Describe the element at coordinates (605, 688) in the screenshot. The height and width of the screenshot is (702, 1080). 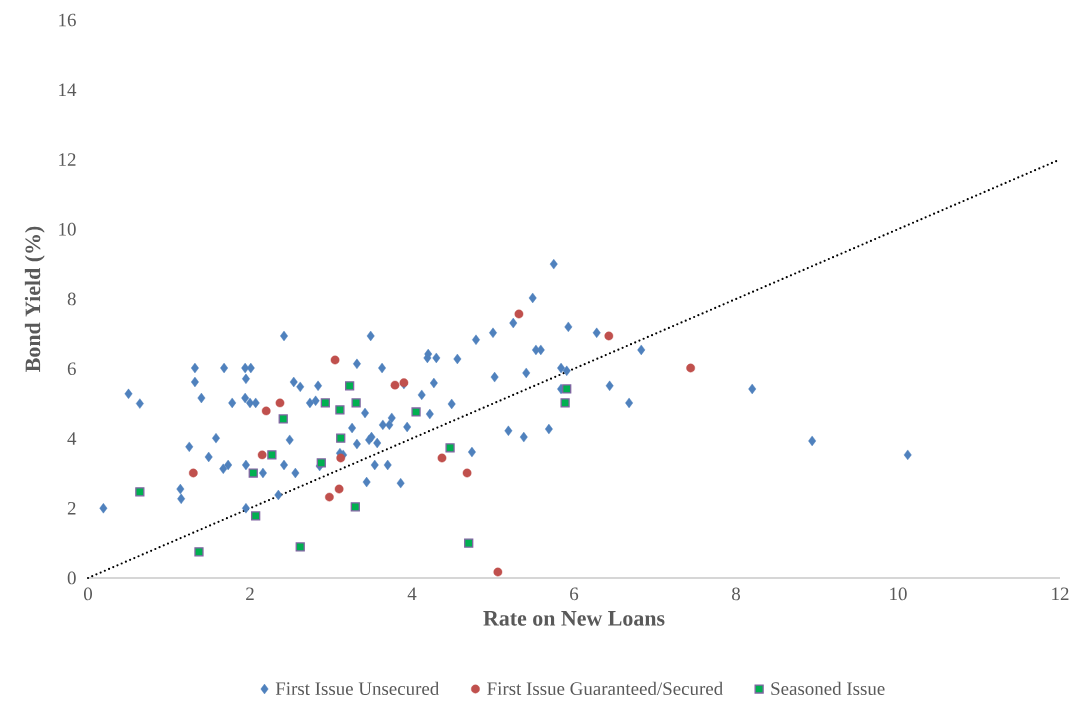
I see `legend-label: First Issue Guaranteed/Secured` at that location.